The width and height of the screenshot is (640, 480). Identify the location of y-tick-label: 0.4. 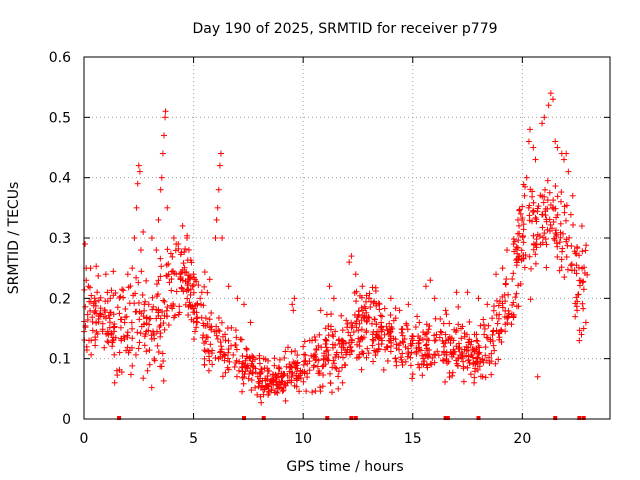
(60, 179).